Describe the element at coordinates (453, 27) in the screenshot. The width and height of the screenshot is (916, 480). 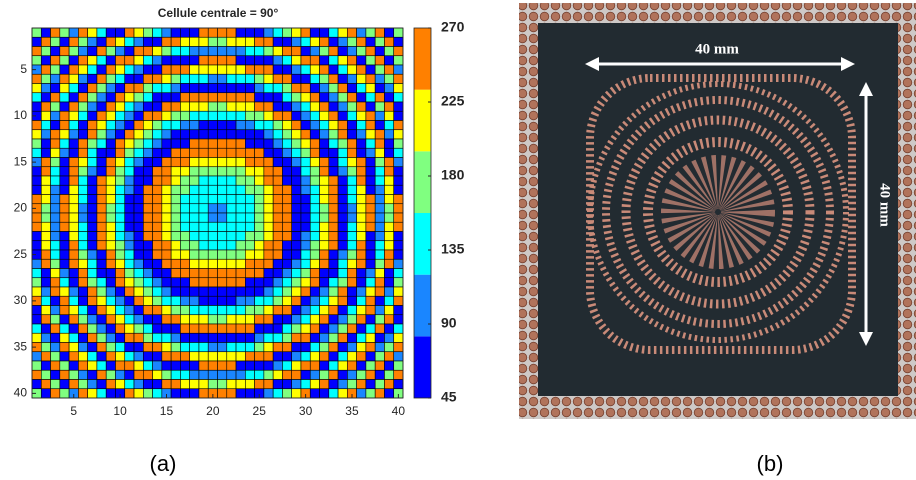
I see `colorbar-tick-label: 270` at that location.